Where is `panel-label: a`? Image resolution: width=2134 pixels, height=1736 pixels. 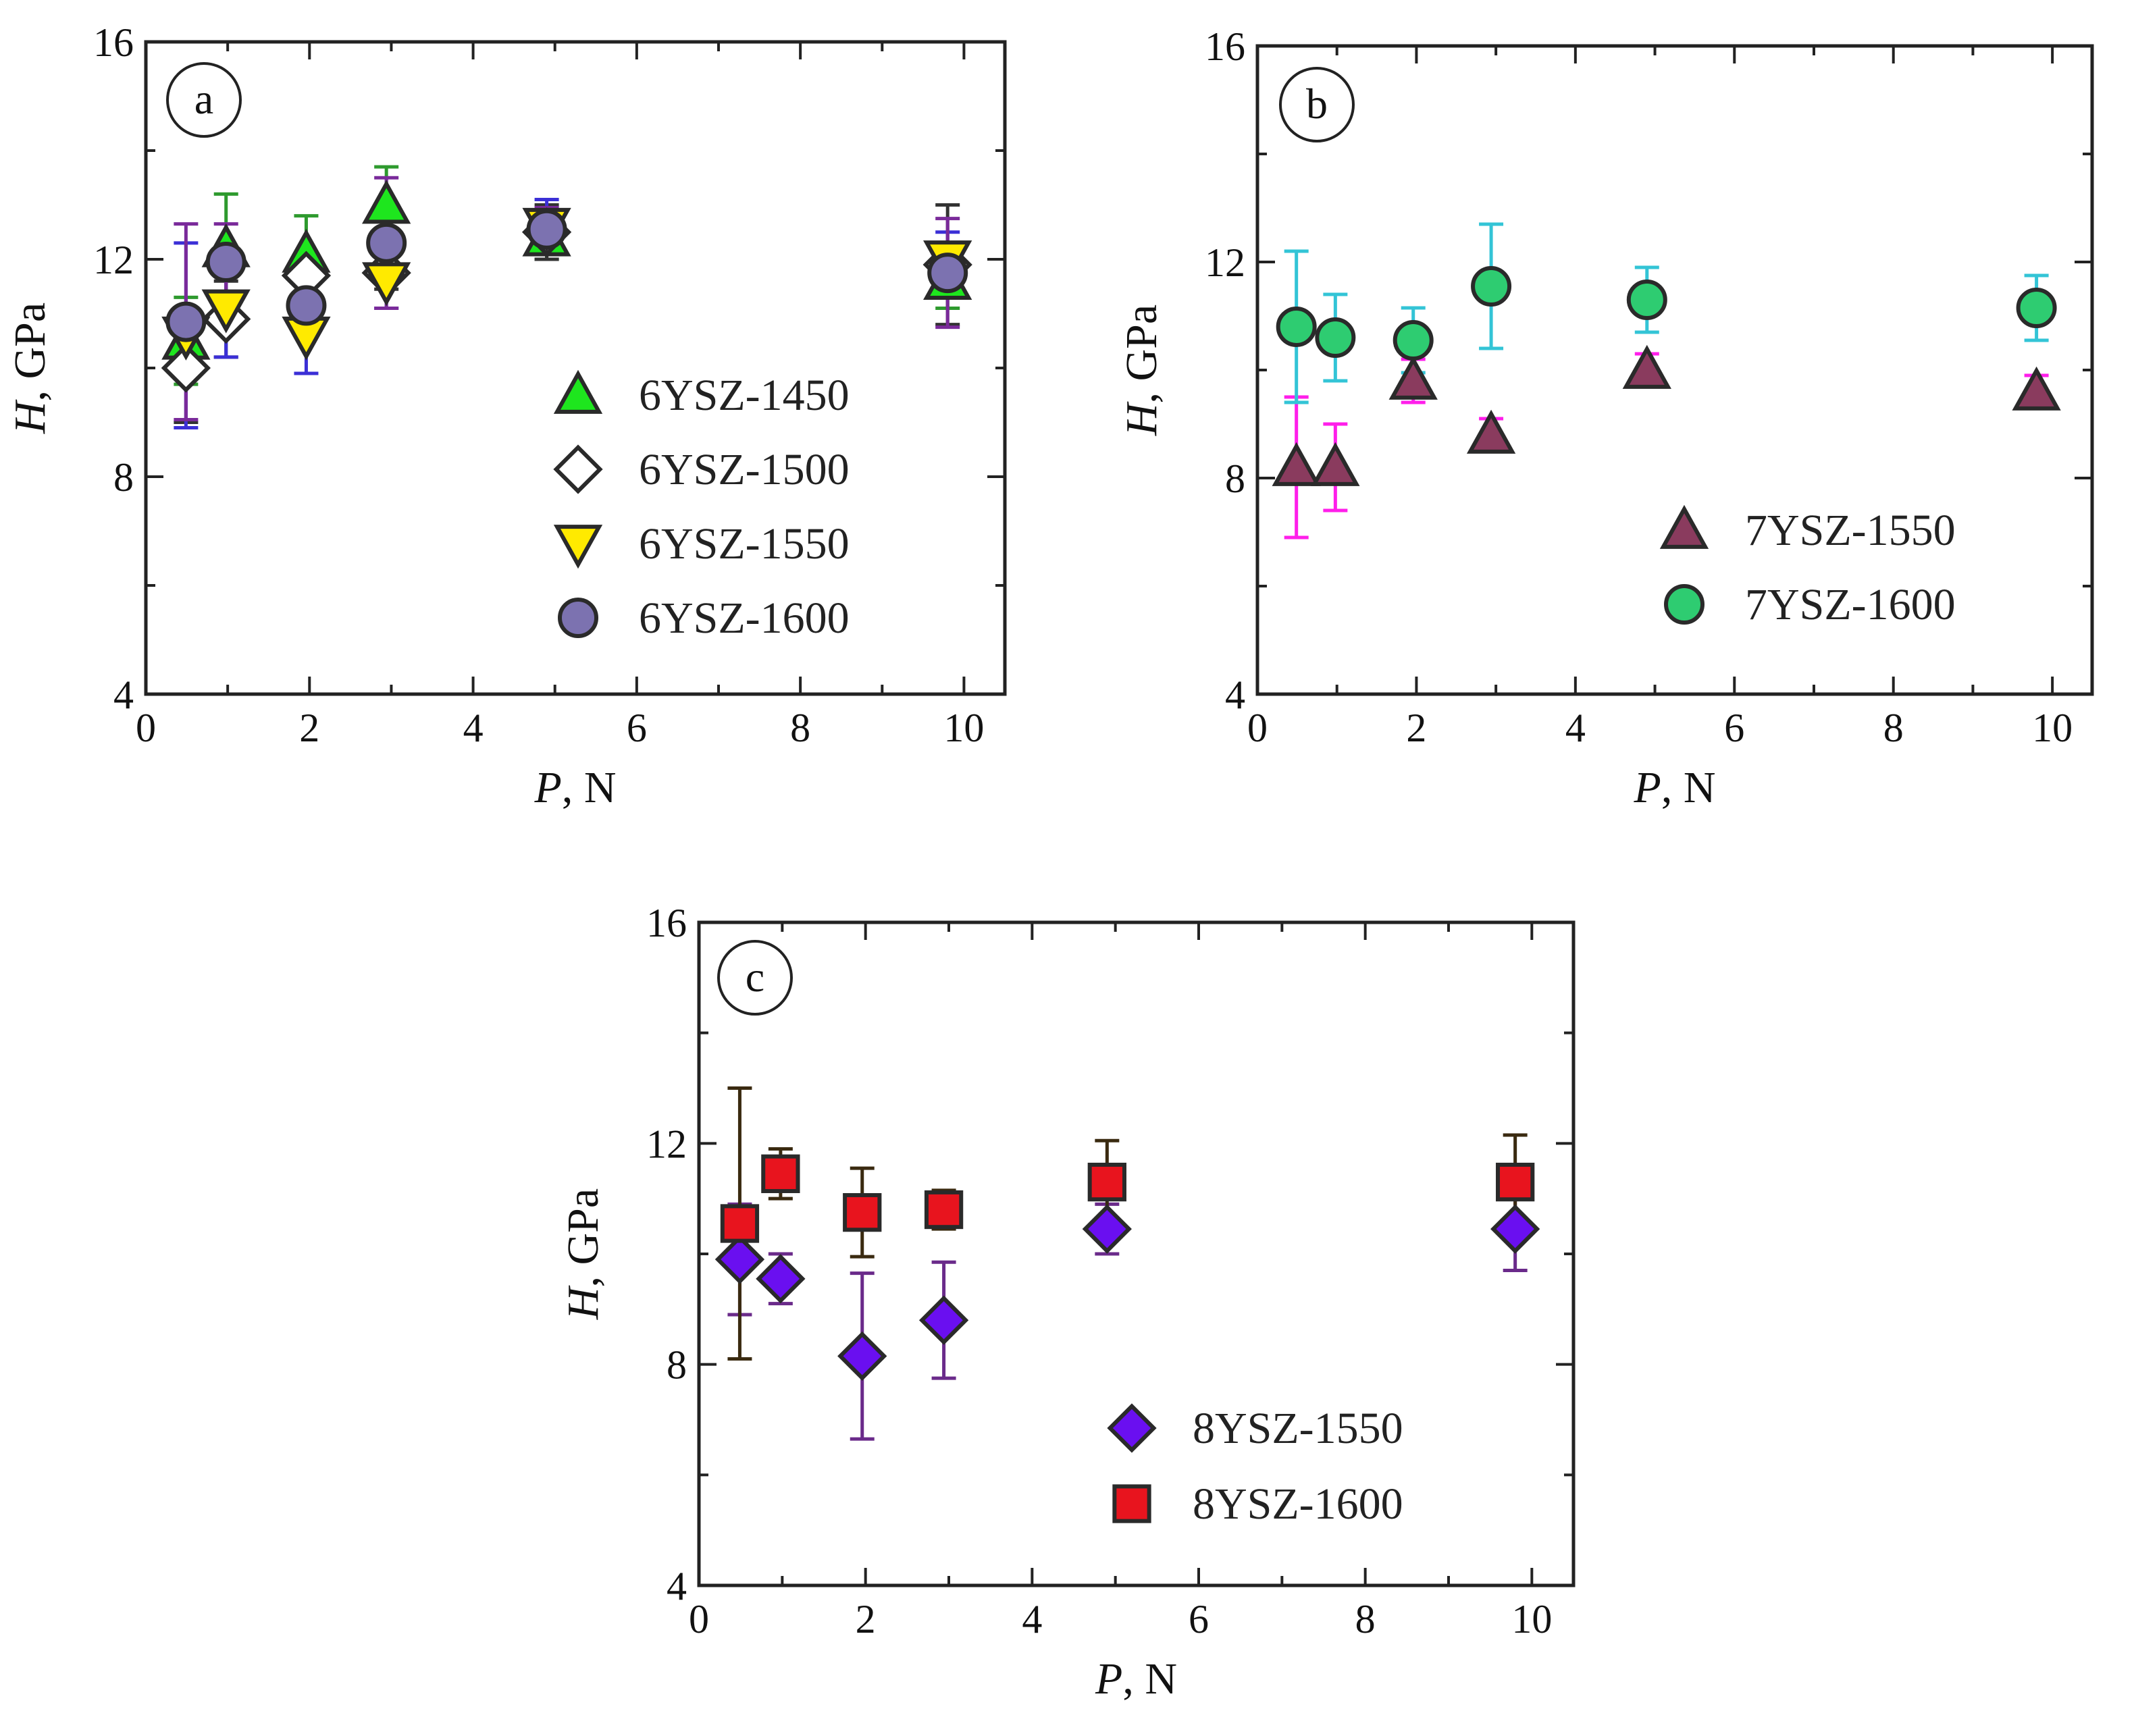 panel-label: a is located at coordinates (204, 99).